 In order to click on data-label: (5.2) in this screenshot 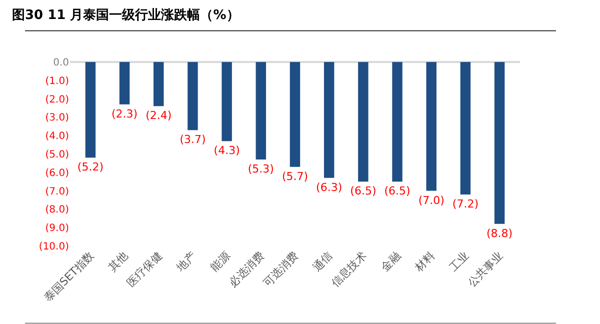, I will do `click(90, 167)`.